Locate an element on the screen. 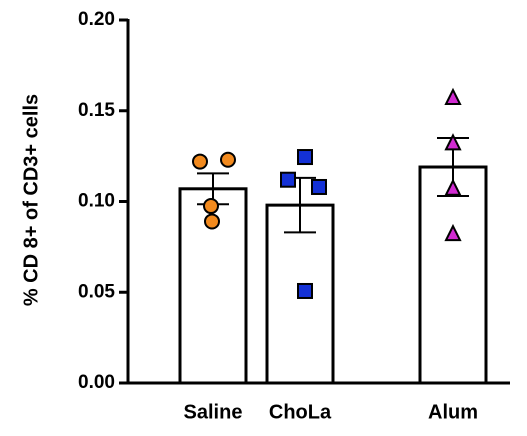  bar is located at coordinates (453, 275).